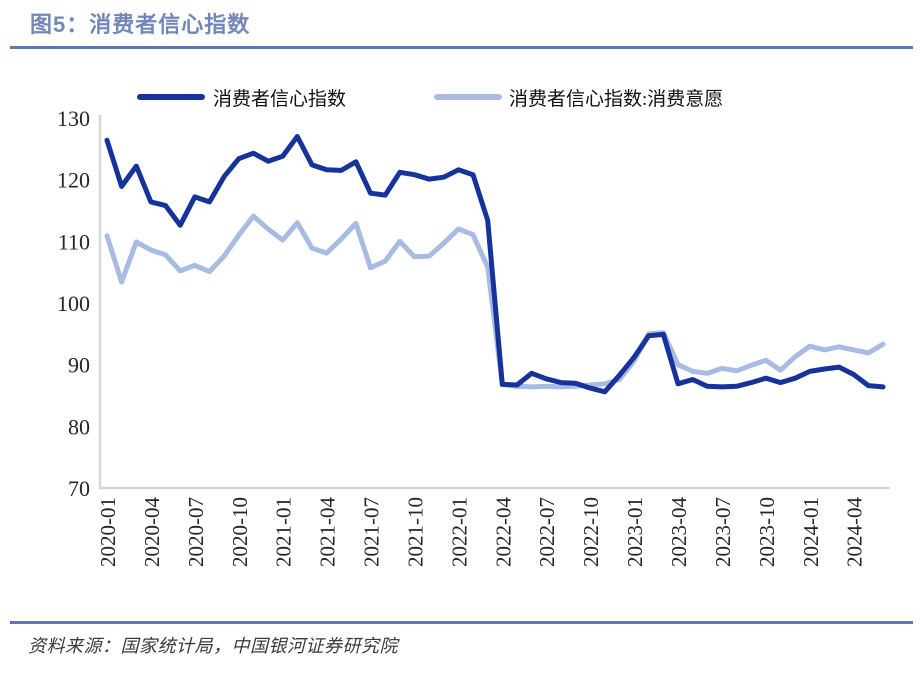 The width and height of the screenshot is (923, 679). I want to click on legend-swatch-cci, so click(171, 97).